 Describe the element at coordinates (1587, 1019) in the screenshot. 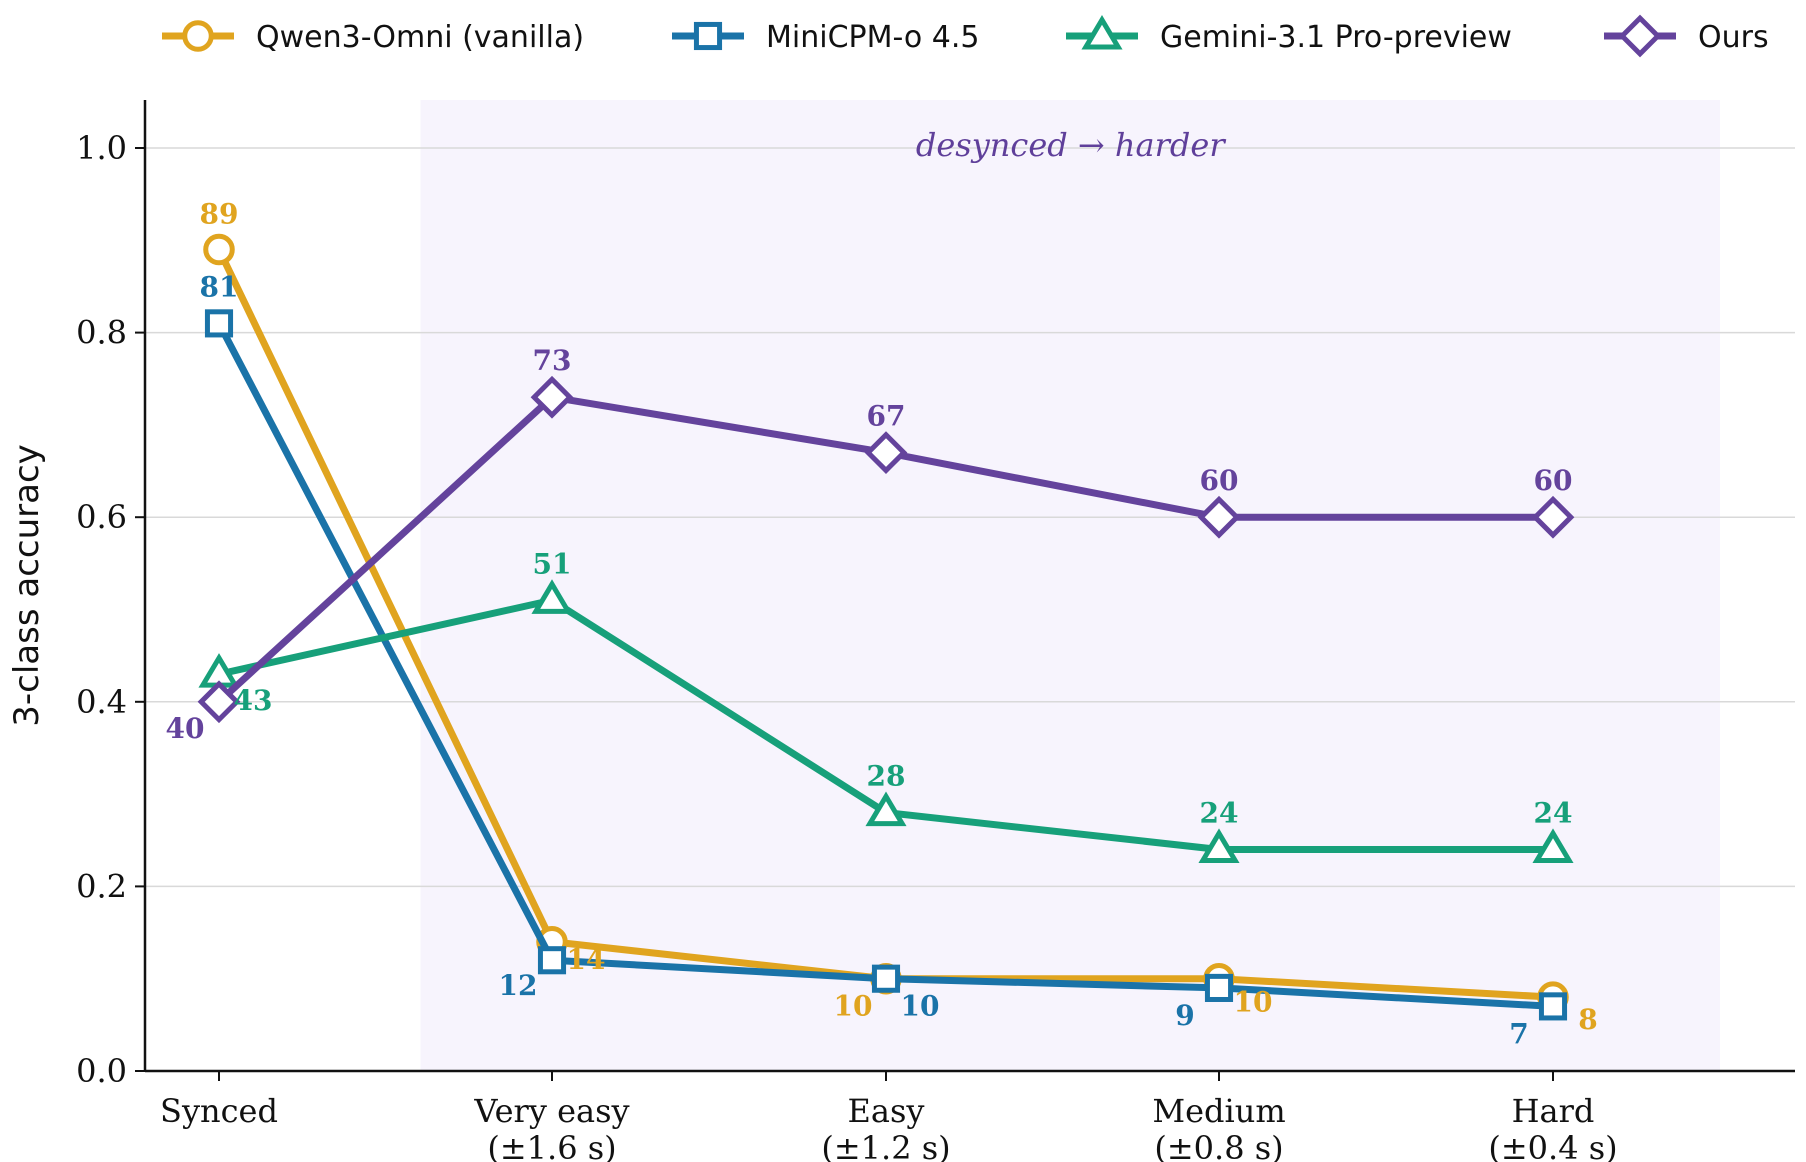

I see `data-label: 8` at that location.